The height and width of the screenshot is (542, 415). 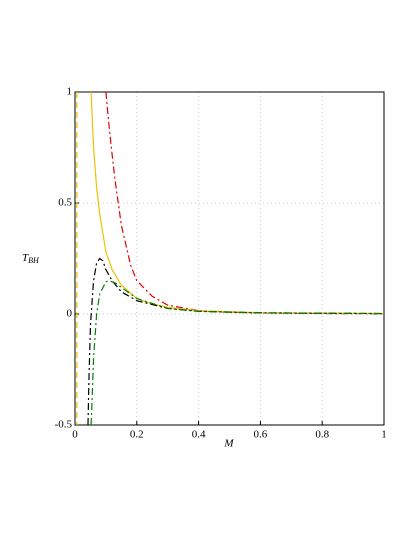 I want to click on x-tick-label: 0.6, so click(x=261, y=435).